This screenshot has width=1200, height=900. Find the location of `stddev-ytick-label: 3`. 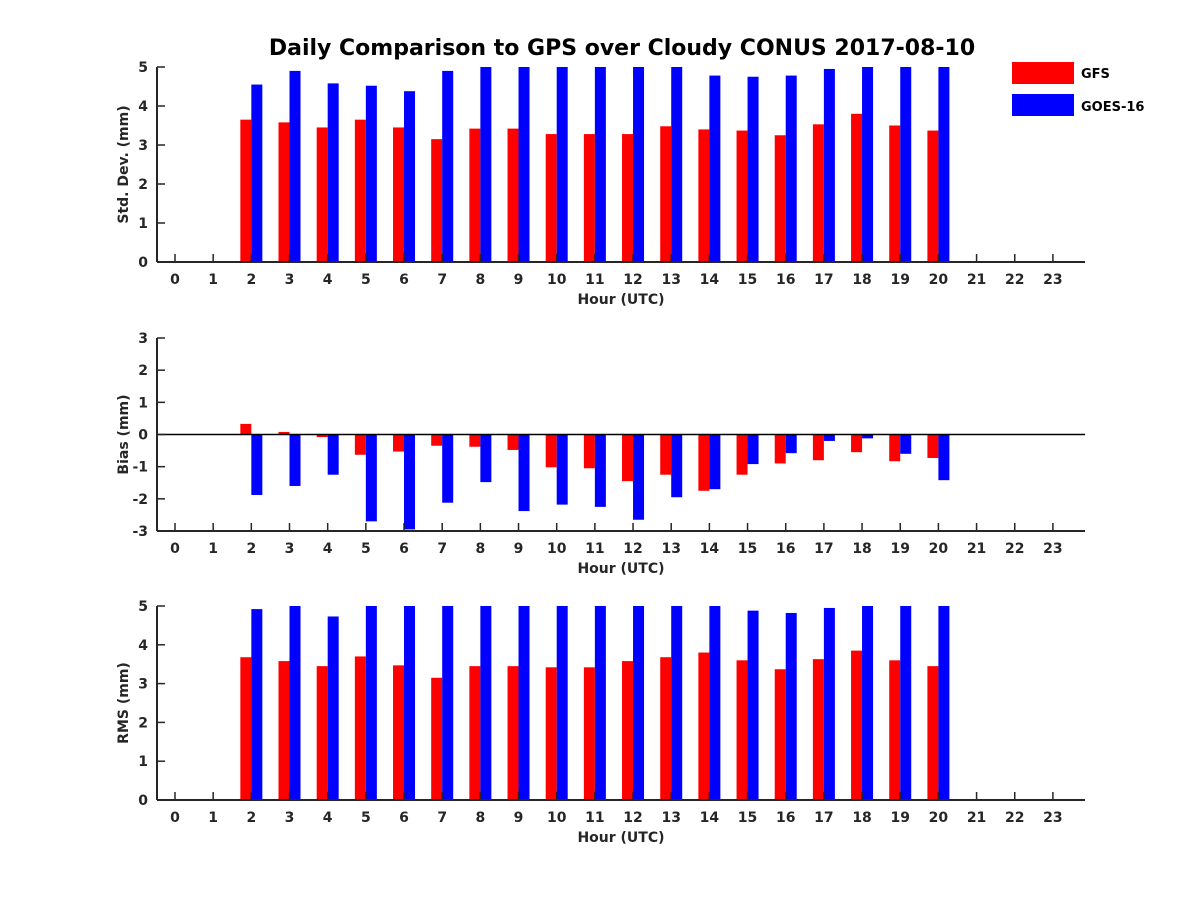

stddev-ytick-label: 3 is located at coordinates (143, 146).